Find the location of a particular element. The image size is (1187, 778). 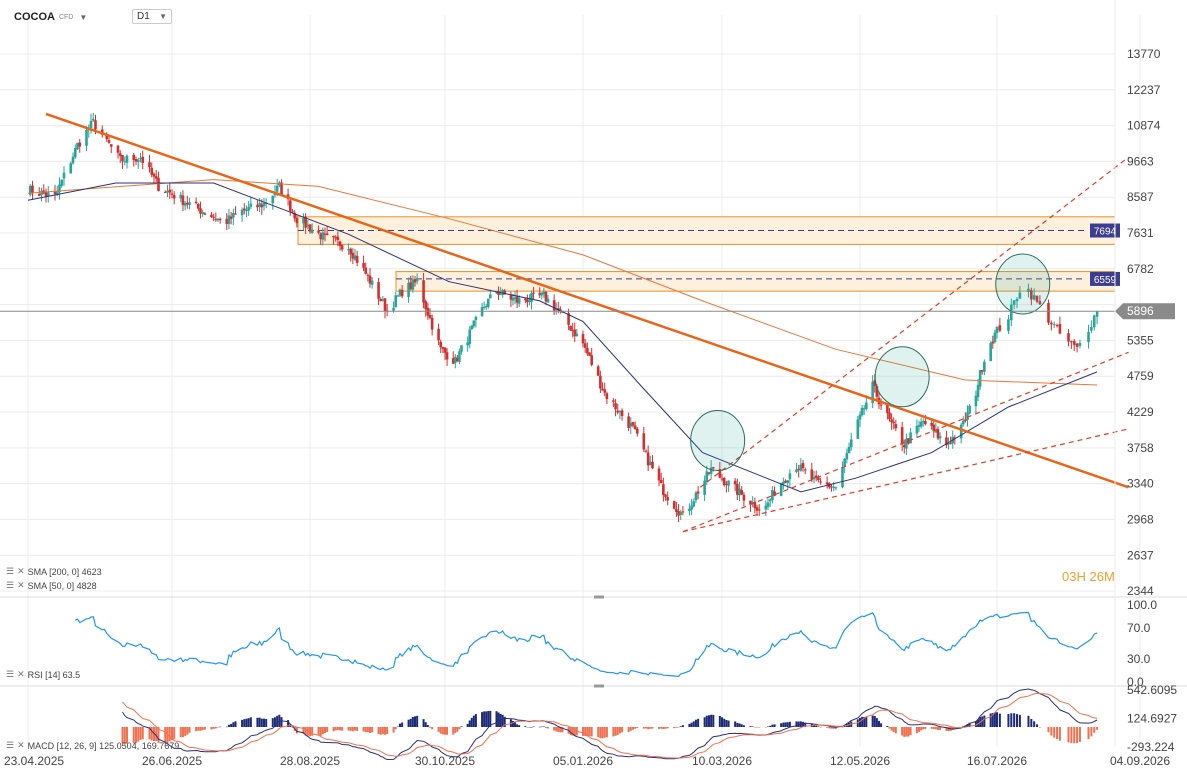

price-axis-label: 4229 is located at coordinates (1140, 412).